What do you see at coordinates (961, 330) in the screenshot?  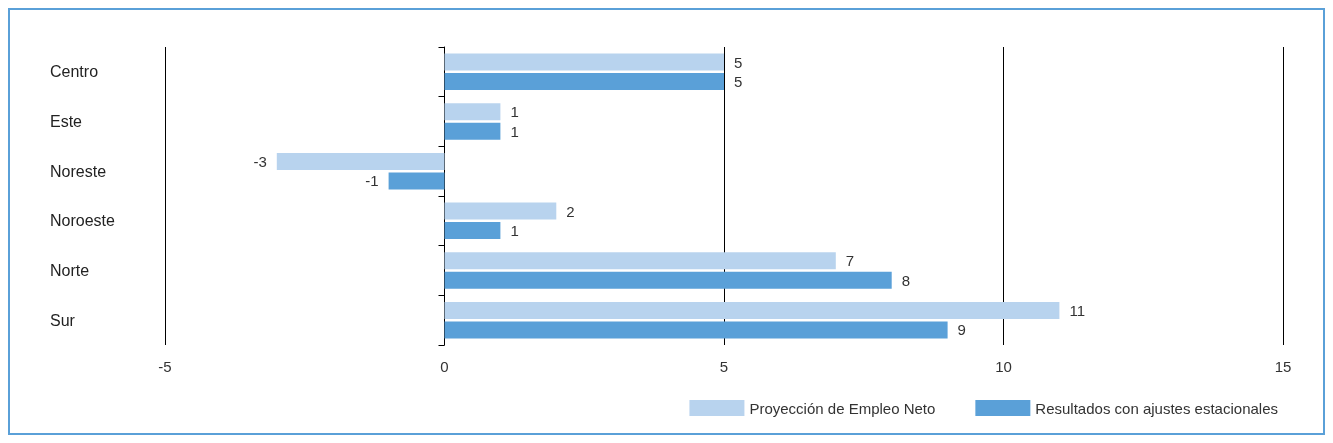 I see `data-label: 9` at bounding box center [961, 330].